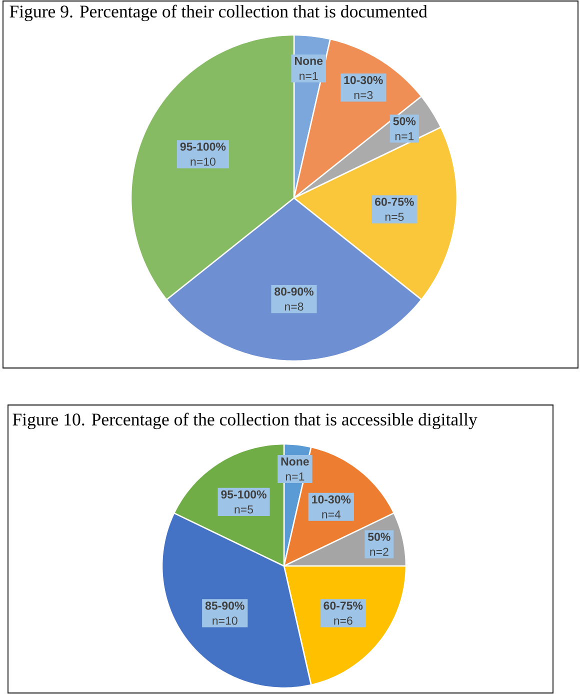 Image resolution: width=582 pixels, height=694 pixels. What do you see at coordinates (224, 606) in the screenshot?
I see `slice-label: 85-90%` at bounding box center [224, 606].